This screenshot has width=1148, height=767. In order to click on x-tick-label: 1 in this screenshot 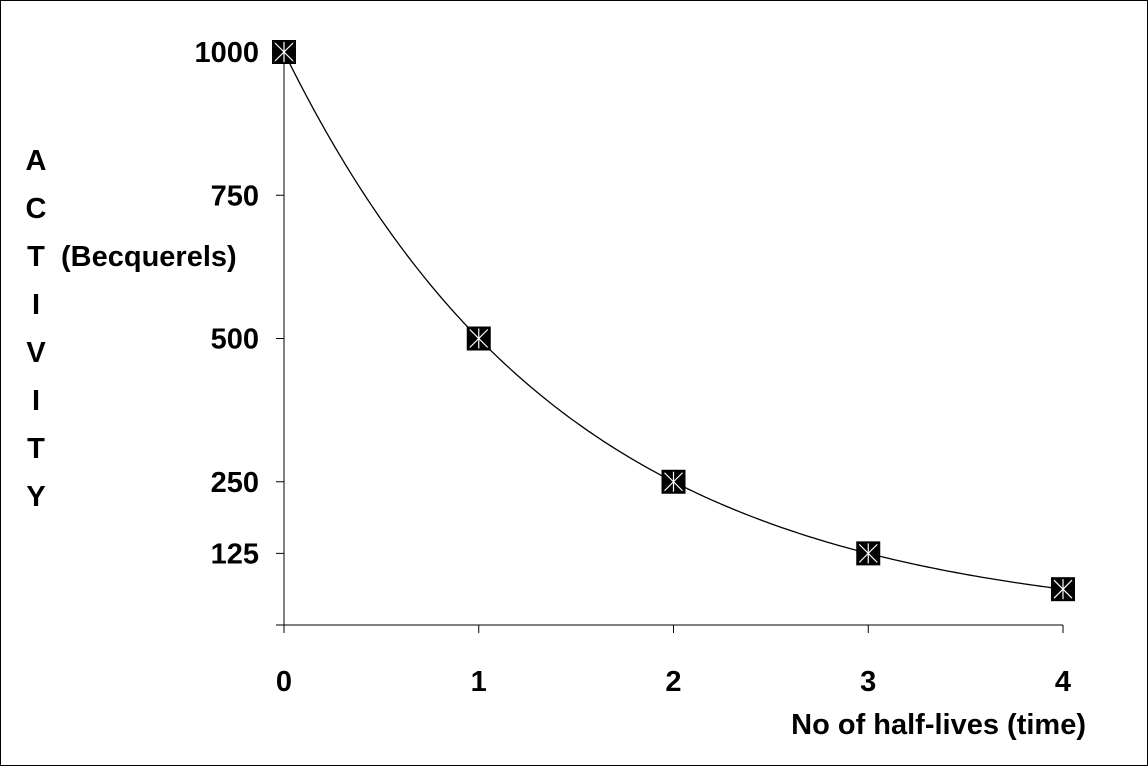, I will do `click(479, 682)`.